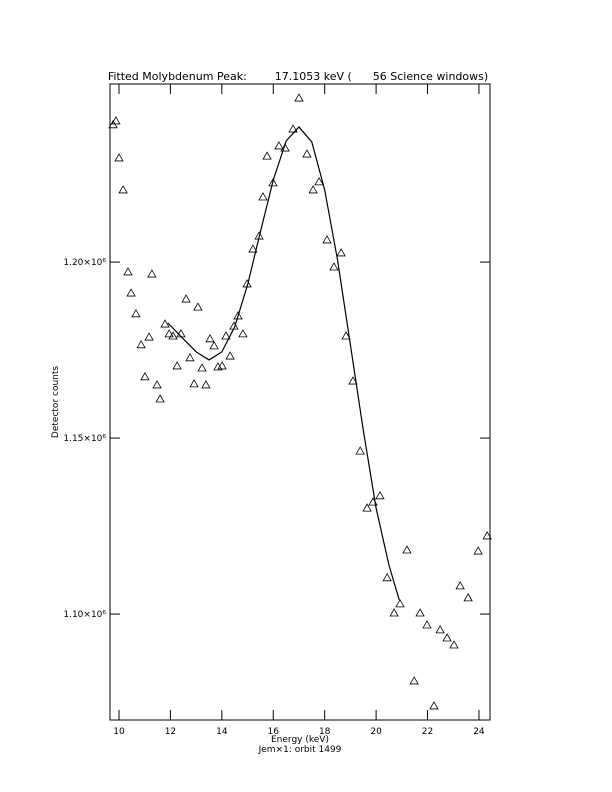 This screenshot has width=612, height=792. Describe the element at coordinates (84, 263) in the screenshot. I see `y-tick-label: 1.20×10⁶` at that location.